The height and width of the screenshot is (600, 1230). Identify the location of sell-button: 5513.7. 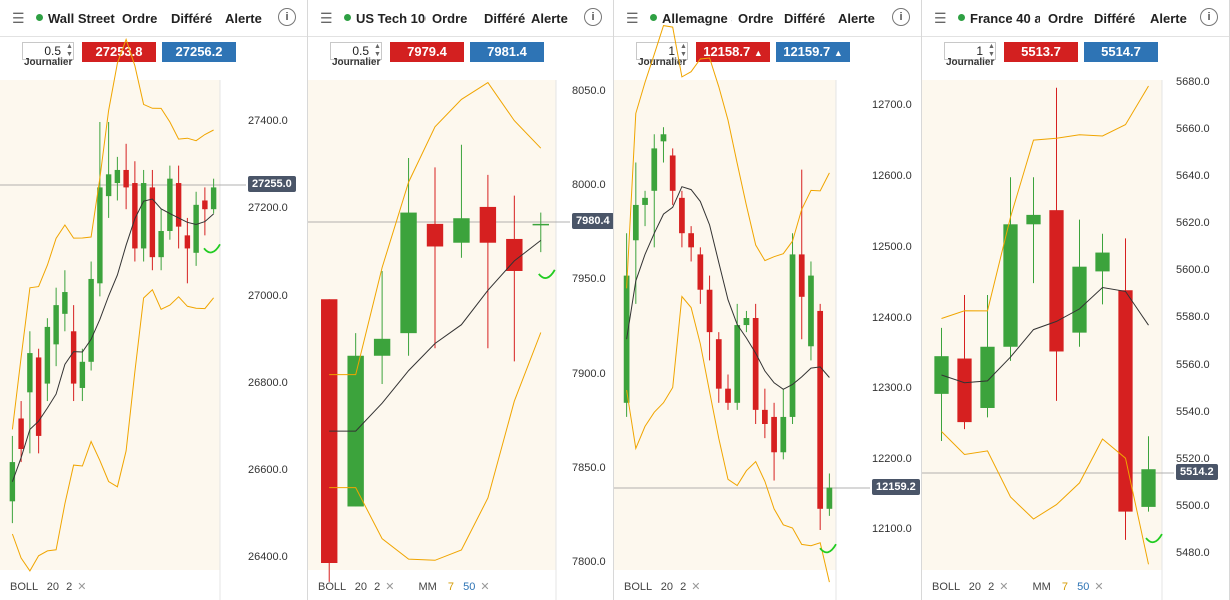
(1041, 52).